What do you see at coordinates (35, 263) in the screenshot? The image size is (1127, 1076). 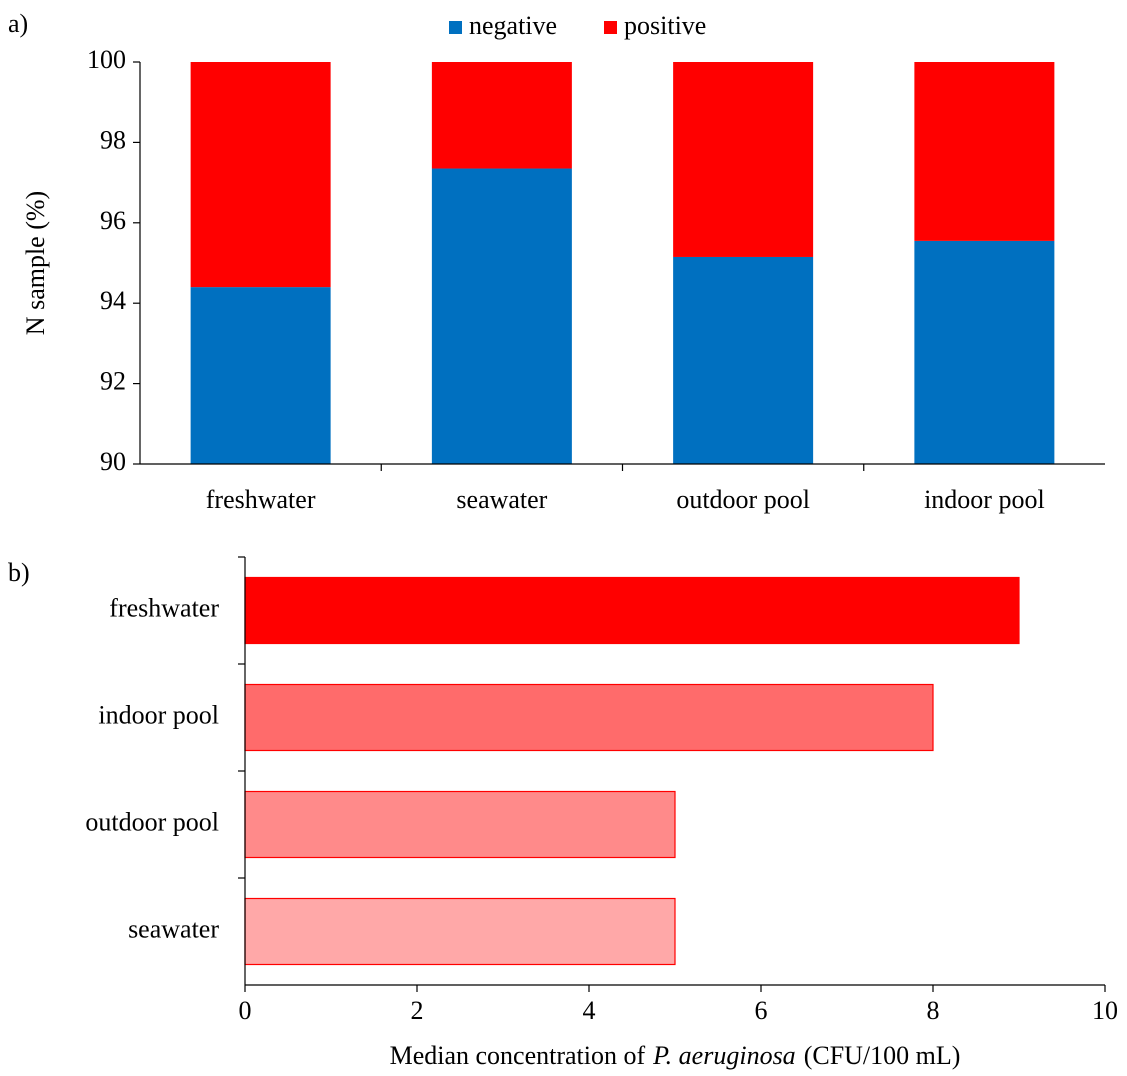 I see `y-axis-label: N sample (%)` at bounding box center [35, 263].